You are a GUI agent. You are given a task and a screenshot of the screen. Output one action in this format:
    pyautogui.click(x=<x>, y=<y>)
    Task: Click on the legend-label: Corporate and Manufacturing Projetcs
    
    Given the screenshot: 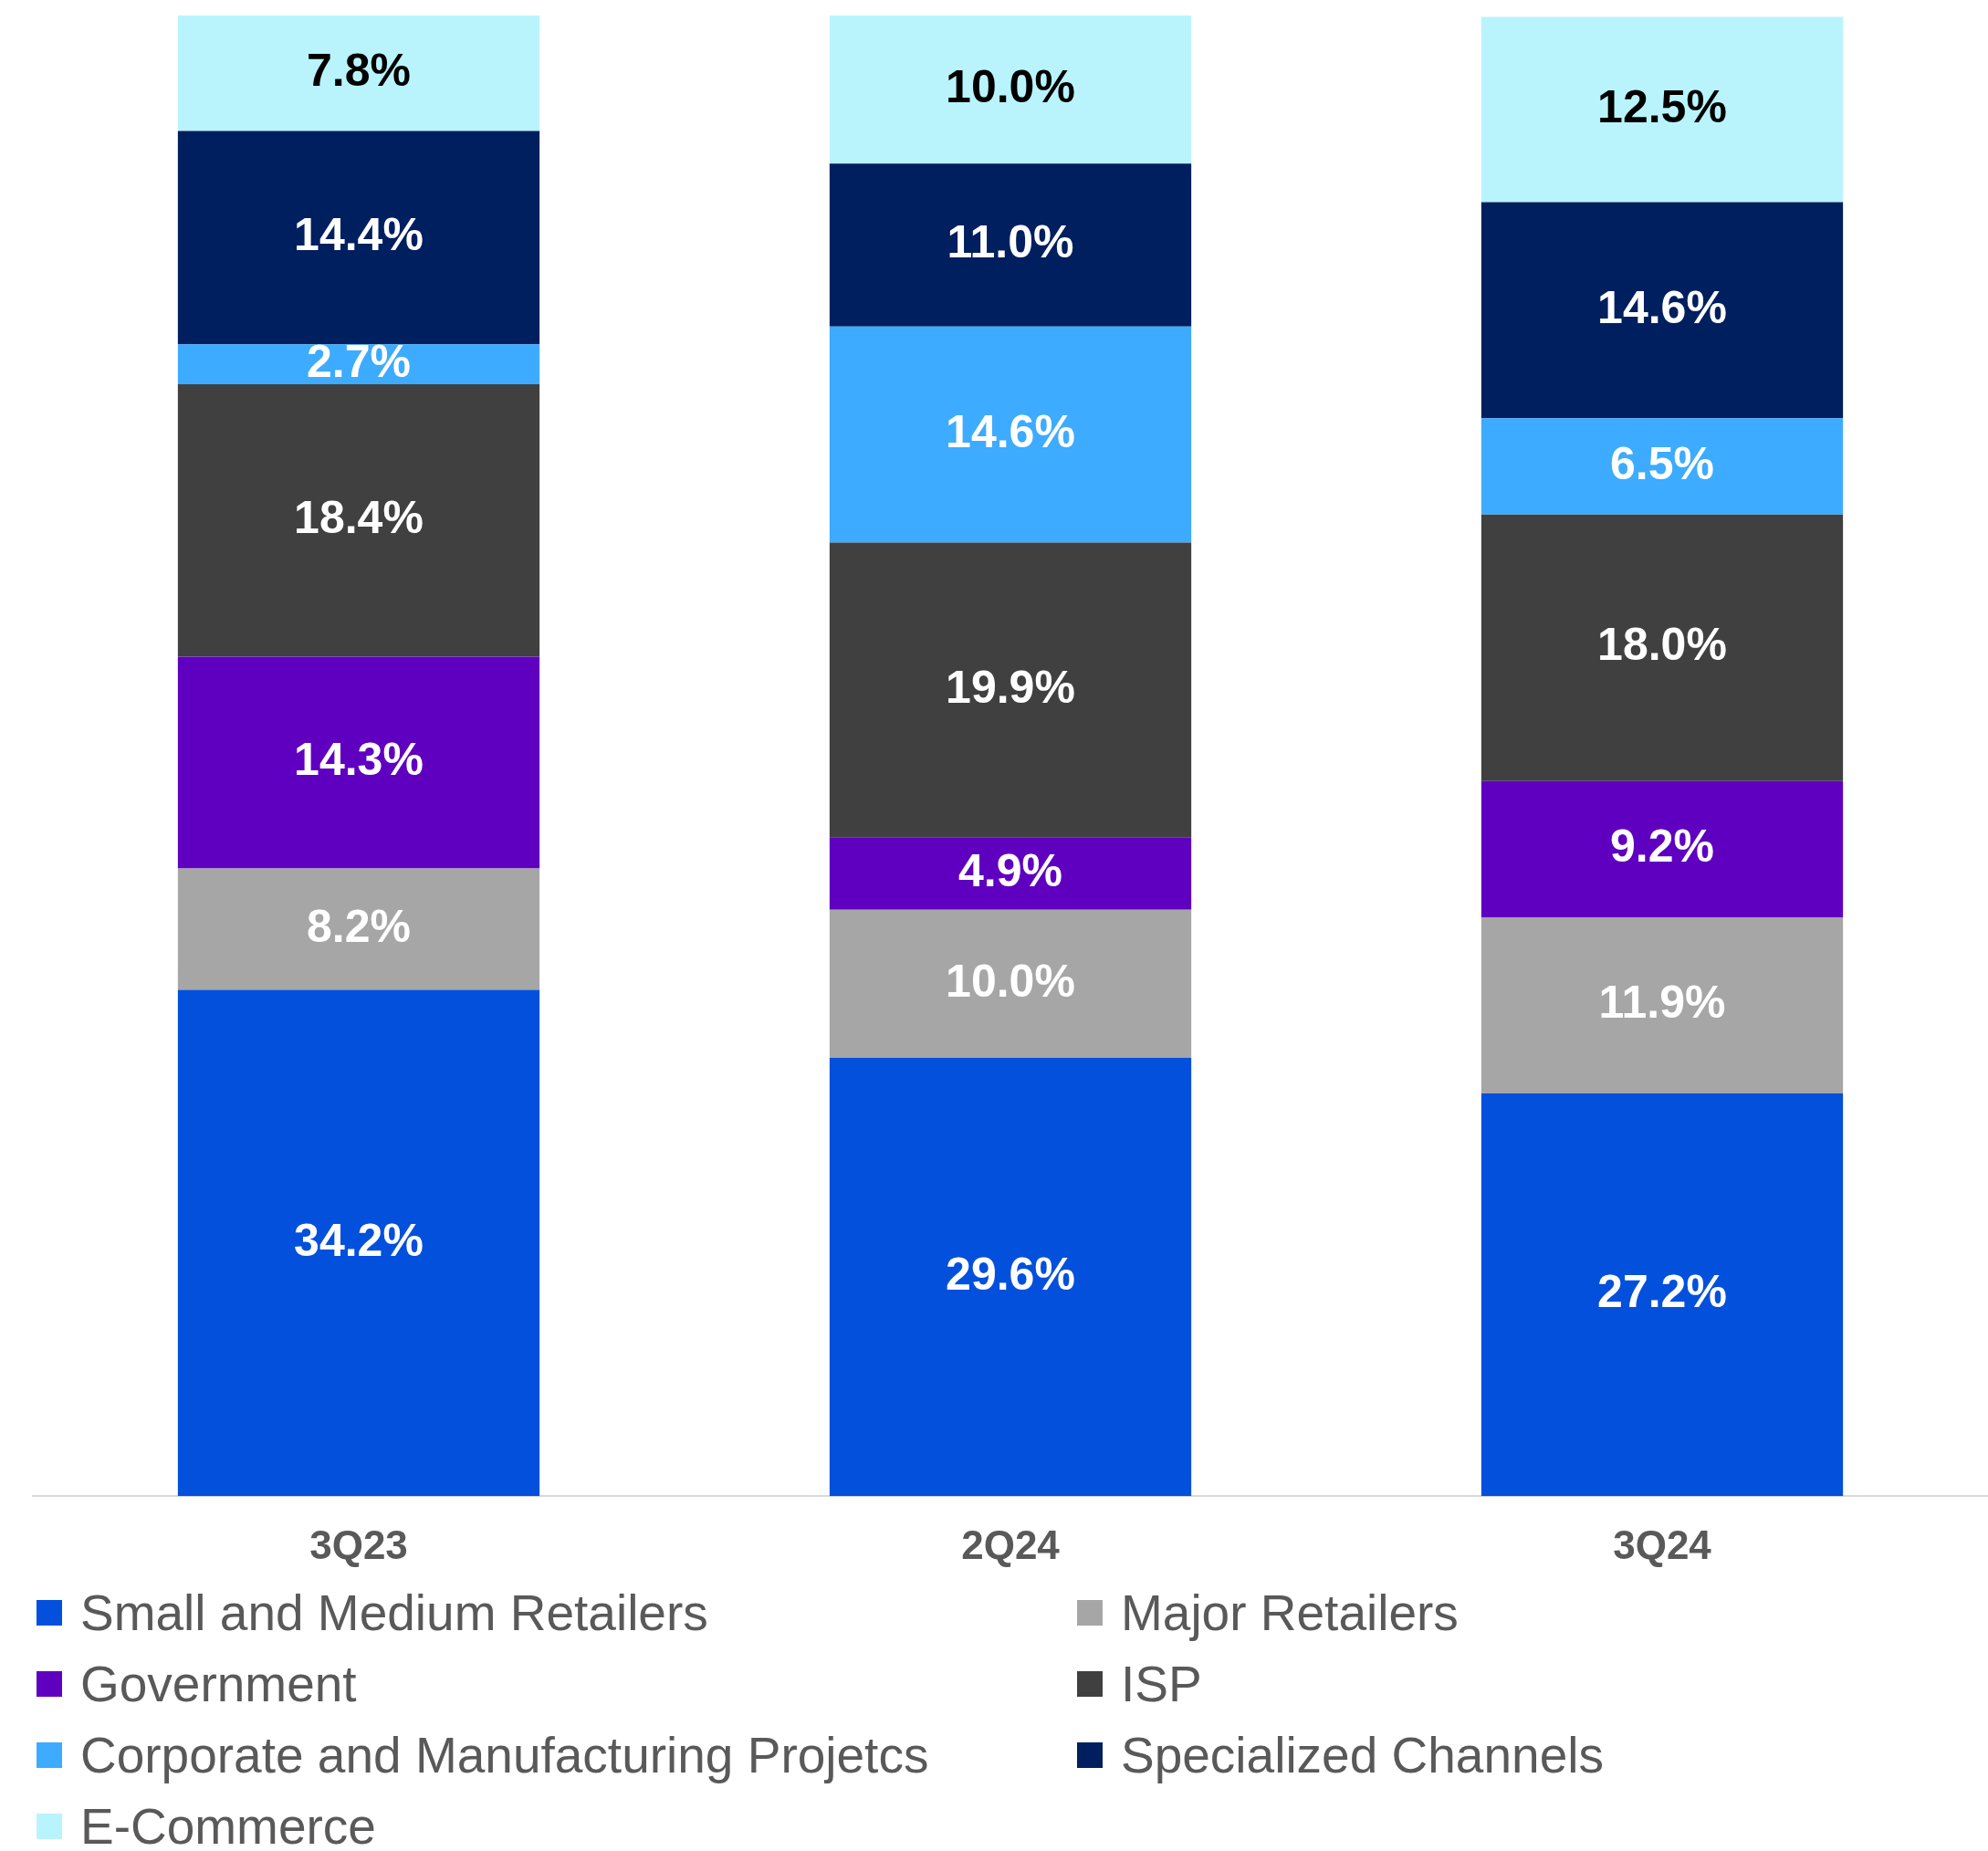 What is the action you would take?
    pyautogui.click(x=504, y=1755)
    